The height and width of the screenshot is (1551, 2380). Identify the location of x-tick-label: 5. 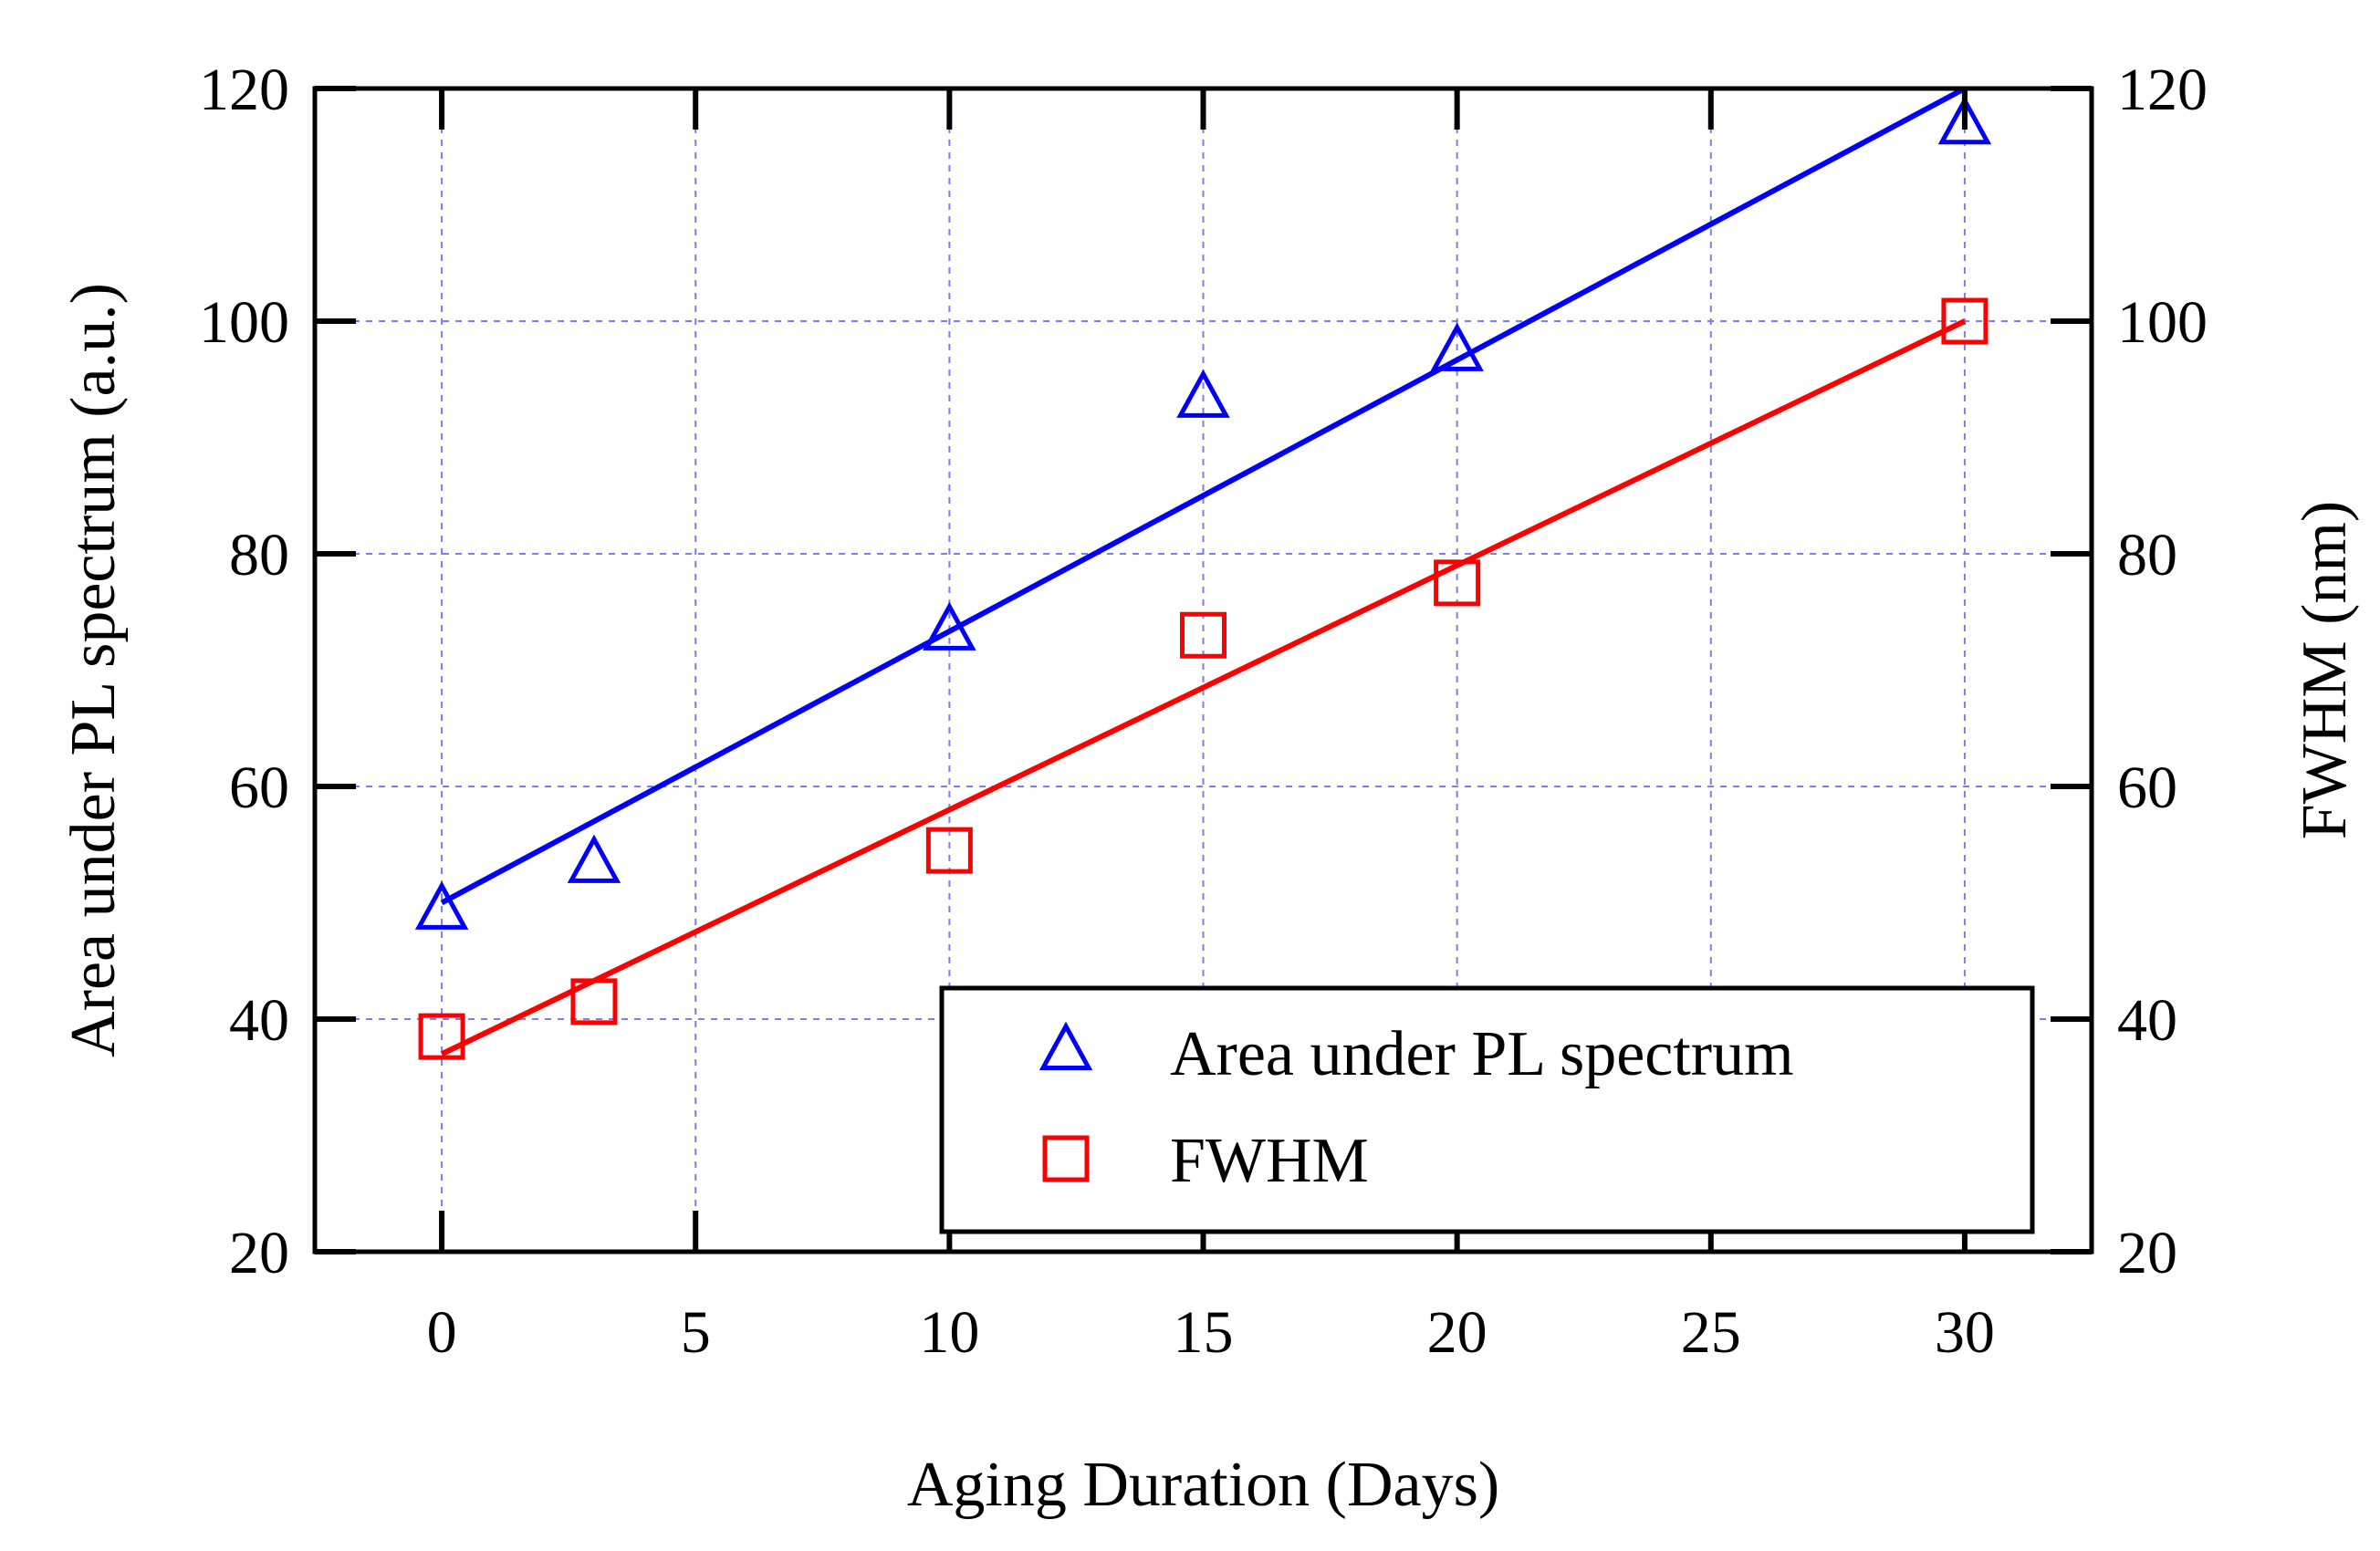
(696, 1333).